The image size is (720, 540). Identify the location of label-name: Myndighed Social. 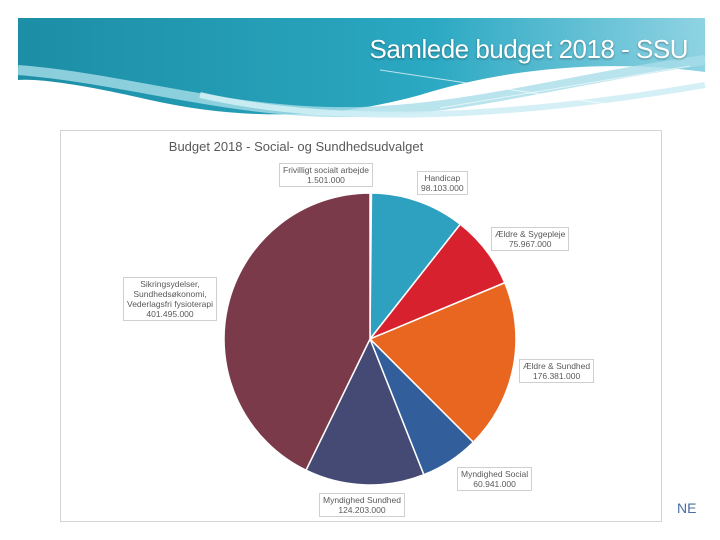
(495, 474).